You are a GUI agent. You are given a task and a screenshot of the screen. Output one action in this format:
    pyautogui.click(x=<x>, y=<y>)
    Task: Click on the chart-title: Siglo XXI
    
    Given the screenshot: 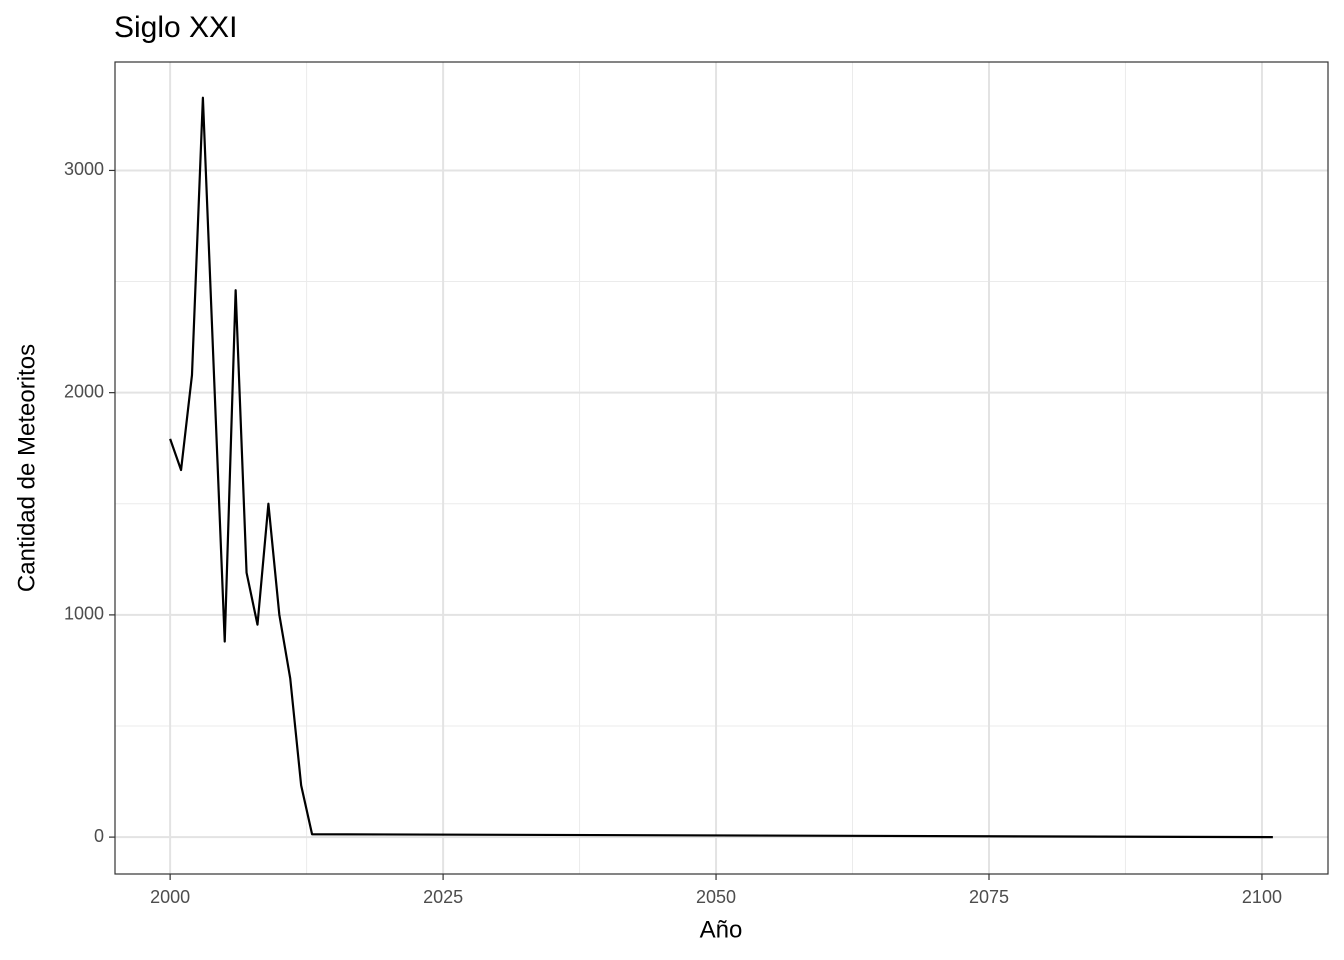 What is the action you would take?
    pyautogui.click(x=175, y=27)
    